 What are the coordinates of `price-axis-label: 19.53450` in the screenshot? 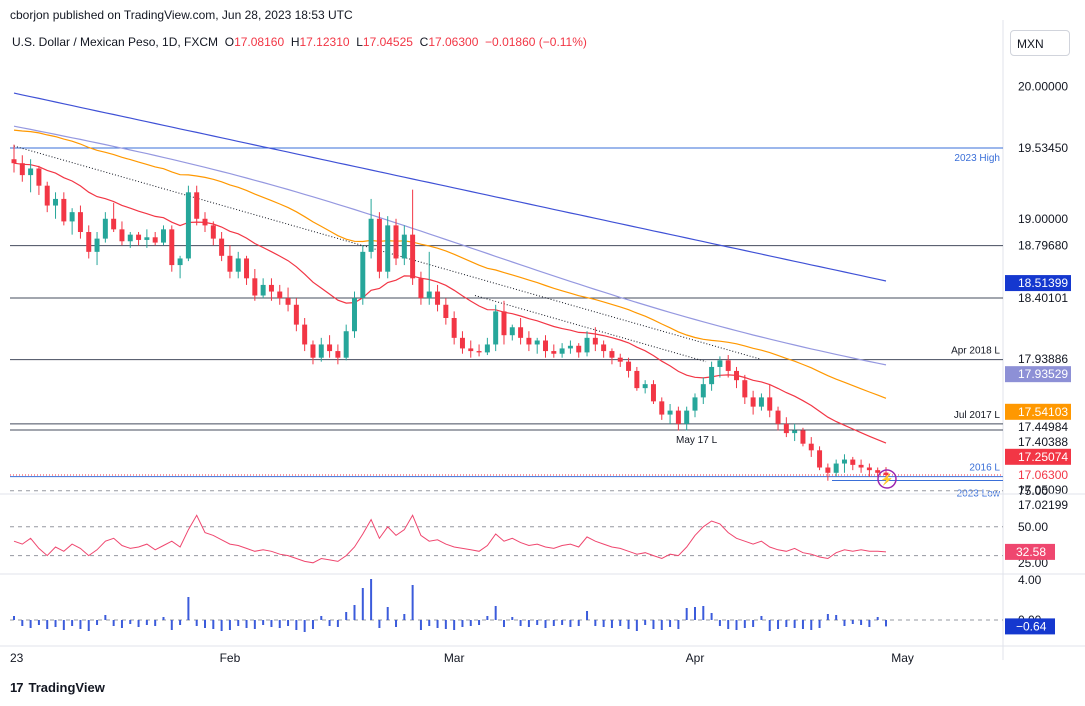 It's located at (1043, 148).